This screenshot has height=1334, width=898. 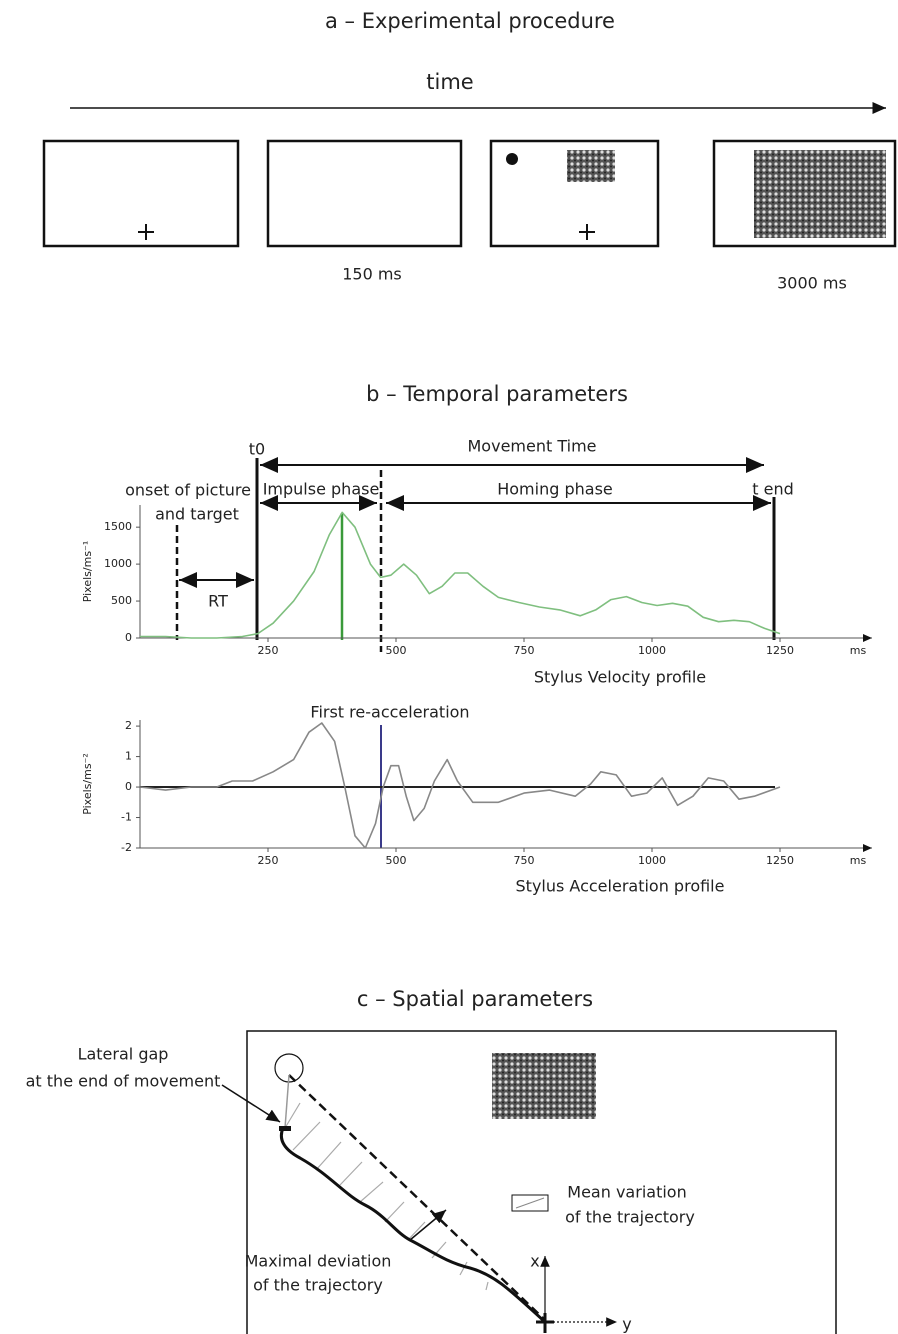 What do you see at coordinates (773, 489) in the screenshot?
I see `annotation: t end` at bounding box center [773, 489].